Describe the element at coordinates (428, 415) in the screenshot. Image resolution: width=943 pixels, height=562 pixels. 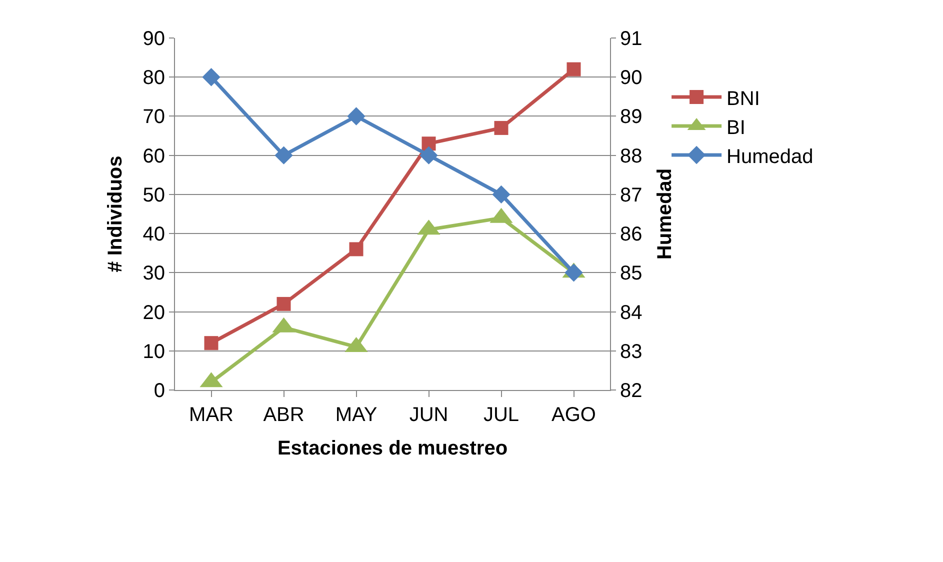
I see `x-tick-label: JUN` at that location.